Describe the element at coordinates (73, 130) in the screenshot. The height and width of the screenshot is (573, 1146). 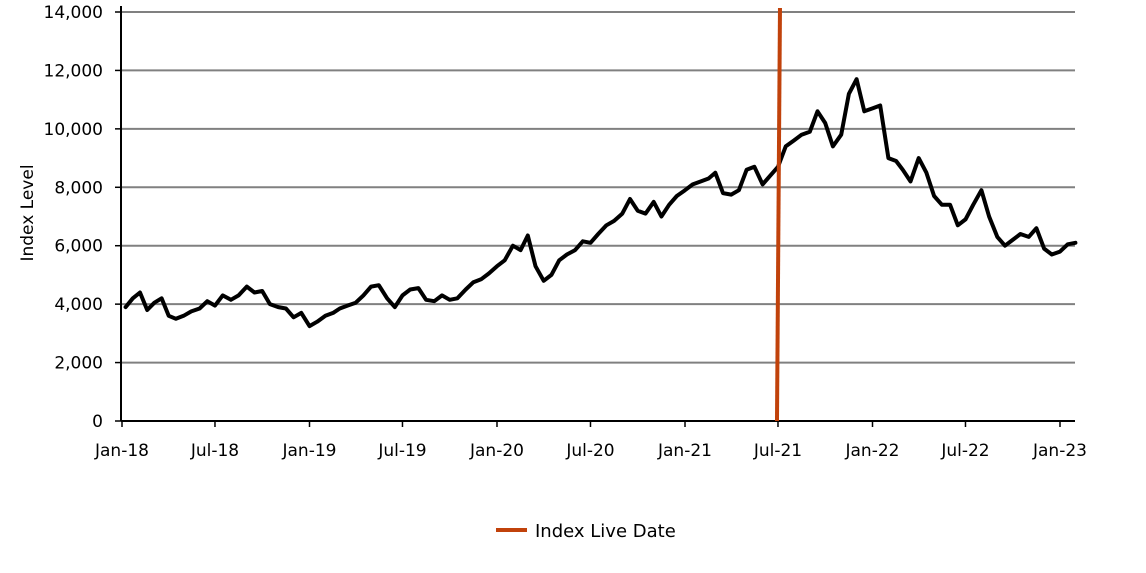
I see `y-tick-label: 10,000` at that location.